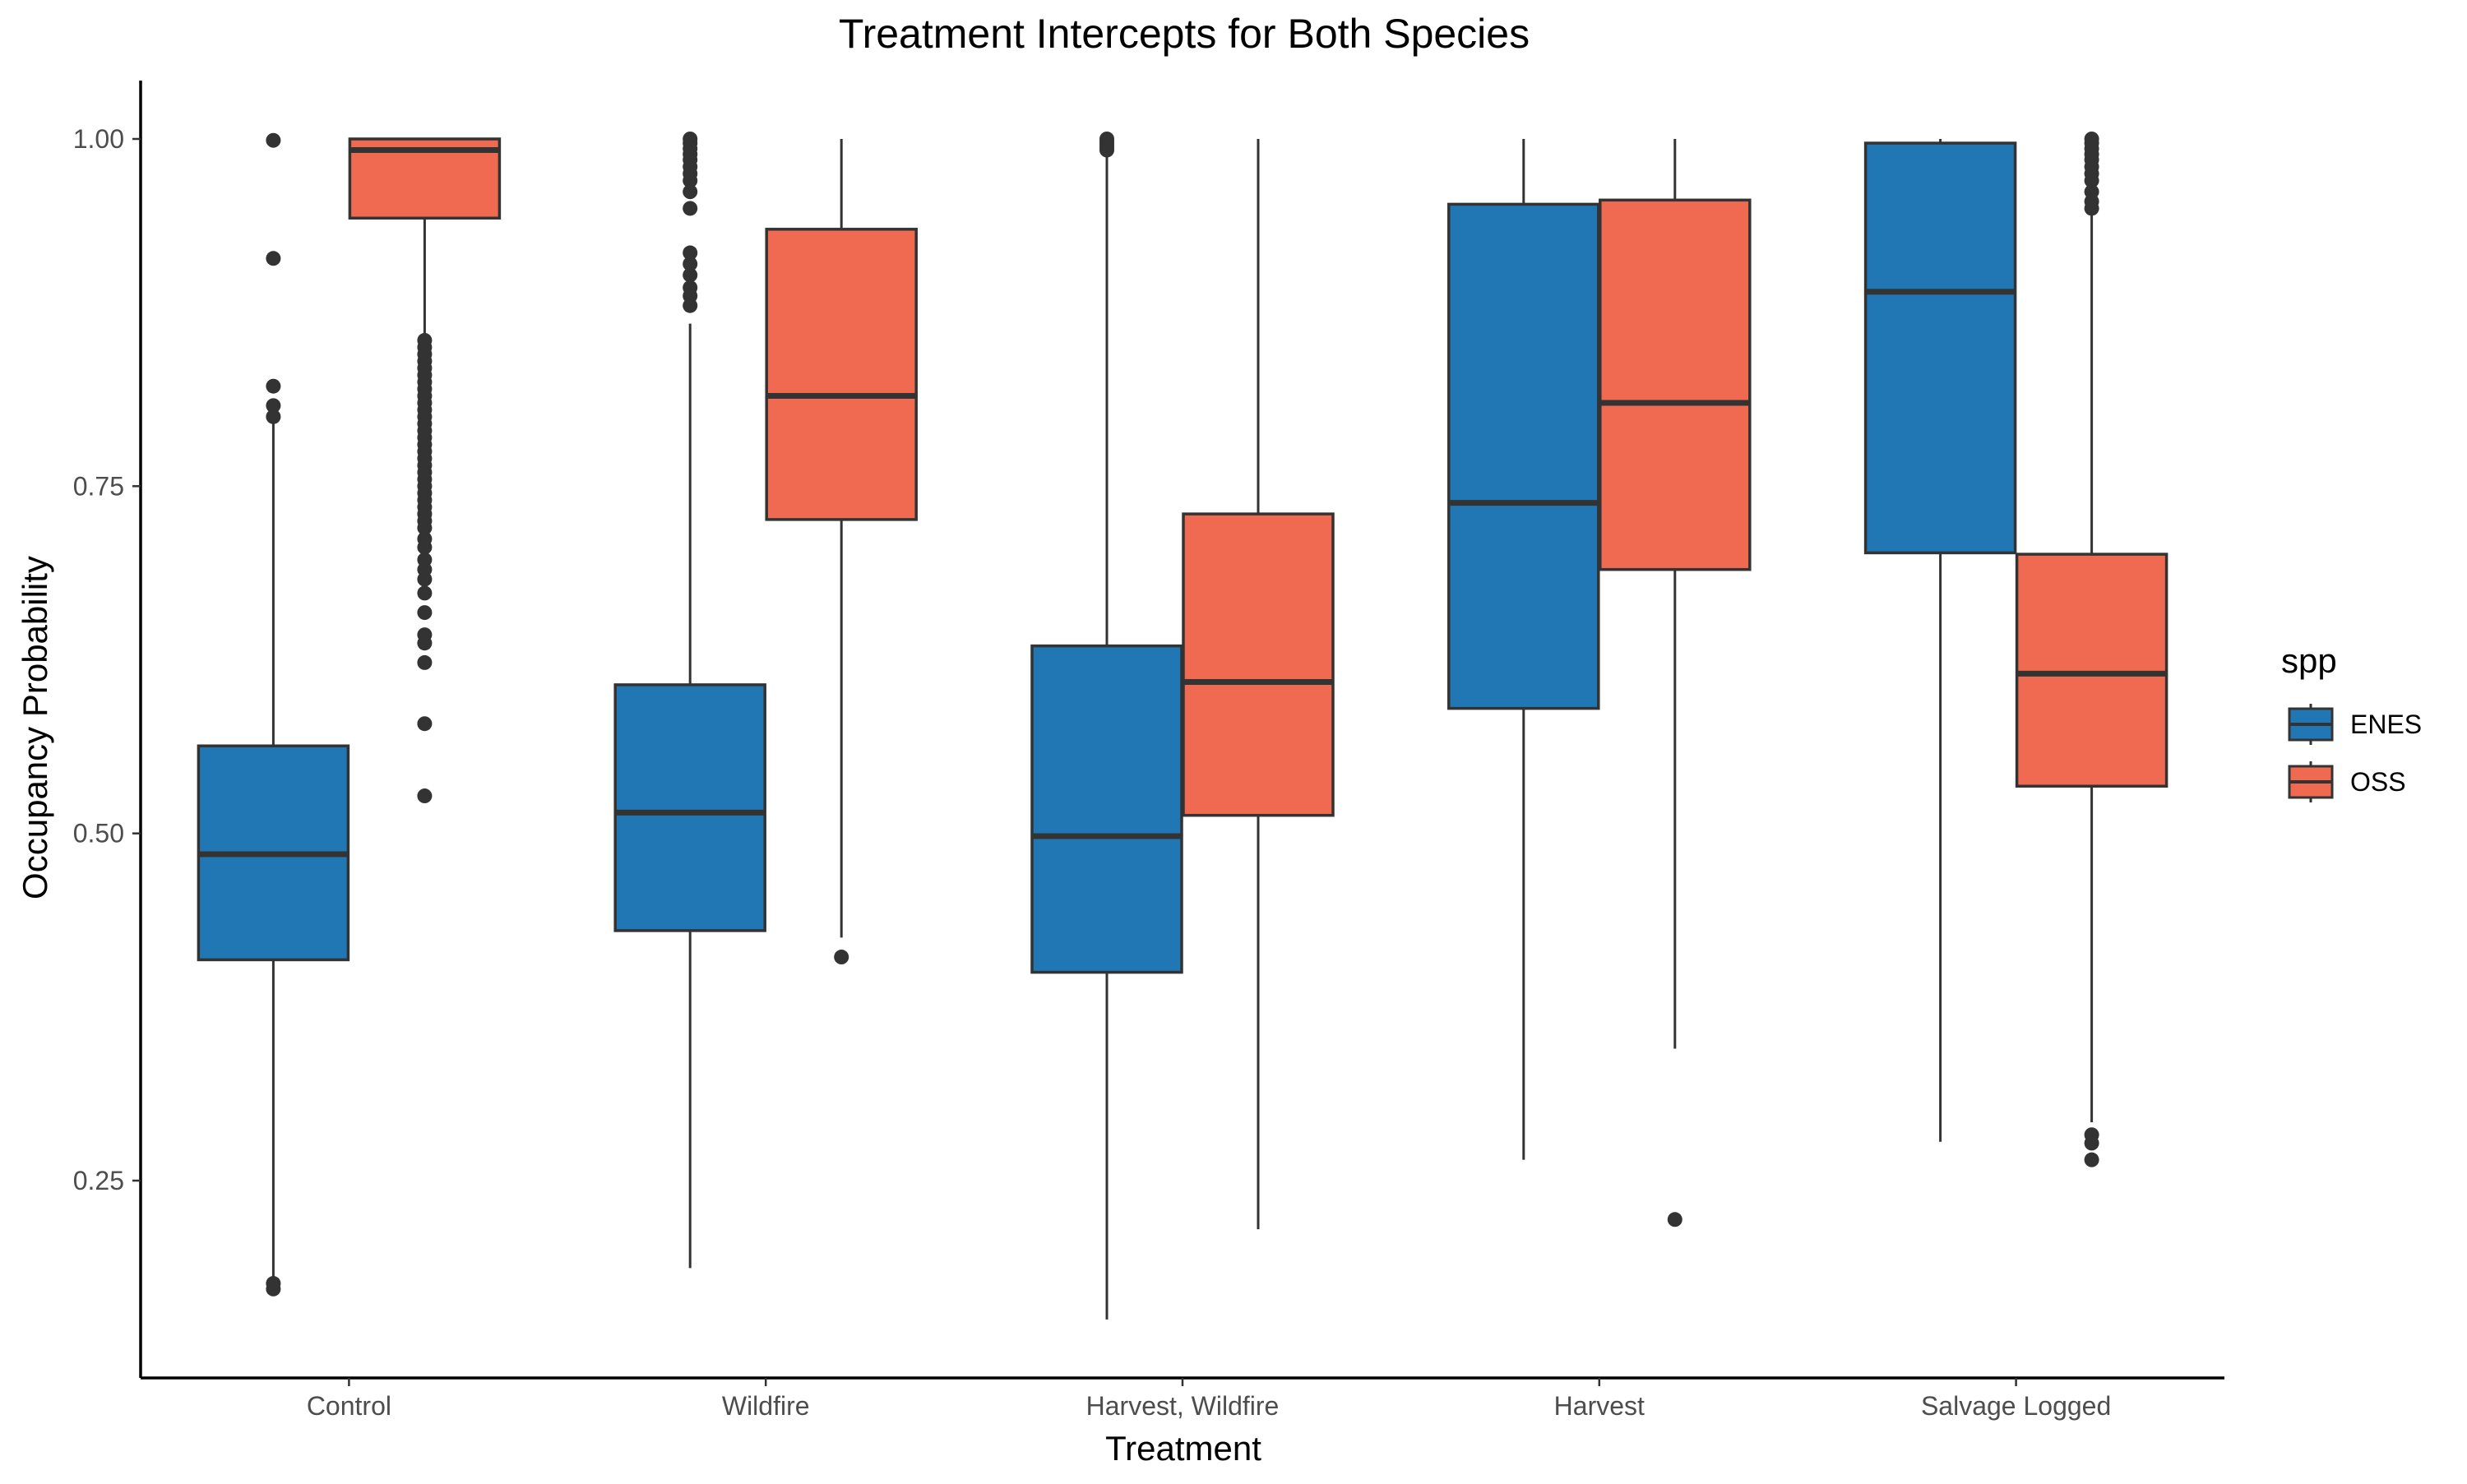 Image resolution: width=2467 pixels, height=1484 pixels. I want to click on x-tick-label: Harvest, Wildfire, so click(1183, 1406).